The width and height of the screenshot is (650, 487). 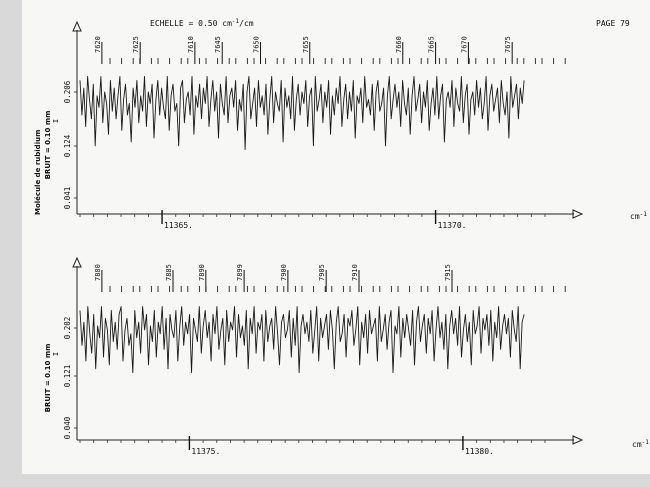 What do you see at coordinates (136, 44) in the screenshot?
I see `line-id-label: 7625` at bounding box center [136, 44].